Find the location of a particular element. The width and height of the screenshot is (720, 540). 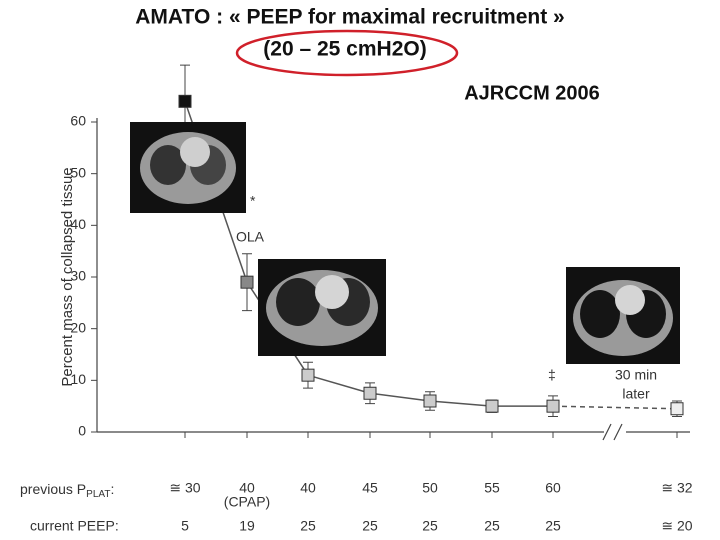

y-tick-label: 10 is located at coordinates (78, 379).